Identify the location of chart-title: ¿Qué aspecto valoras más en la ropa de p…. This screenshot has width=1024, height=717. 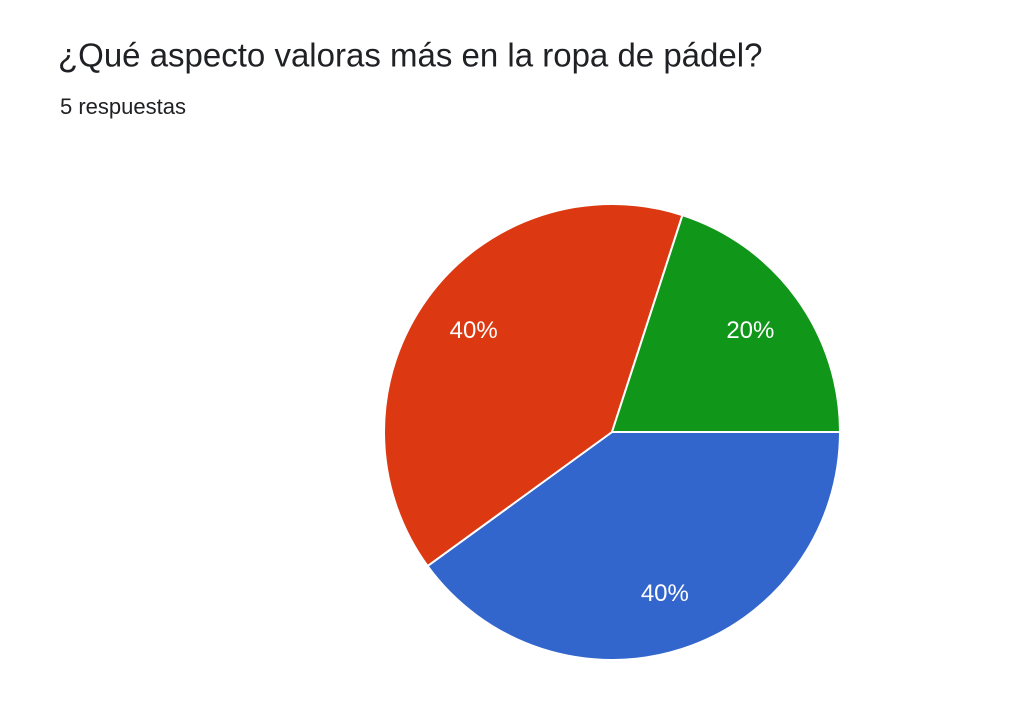
(410, 55).